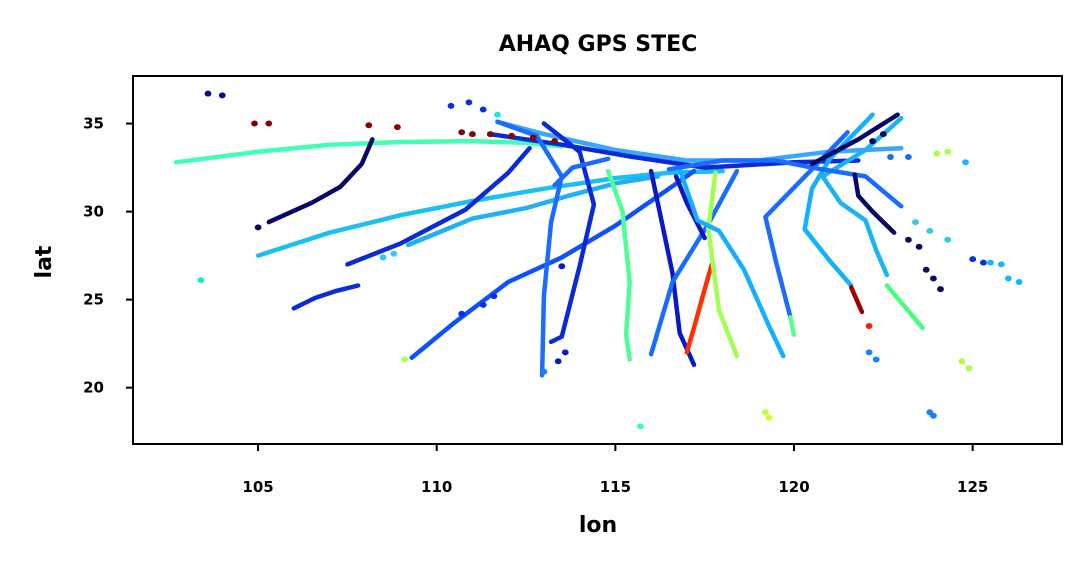 Image resolution: width=1092 pixels, height=570 pixels. What do you see at coordinates (598, 525) in the screenshot?
I see `x-axis-label: lon` at bounding box center [598, 525].